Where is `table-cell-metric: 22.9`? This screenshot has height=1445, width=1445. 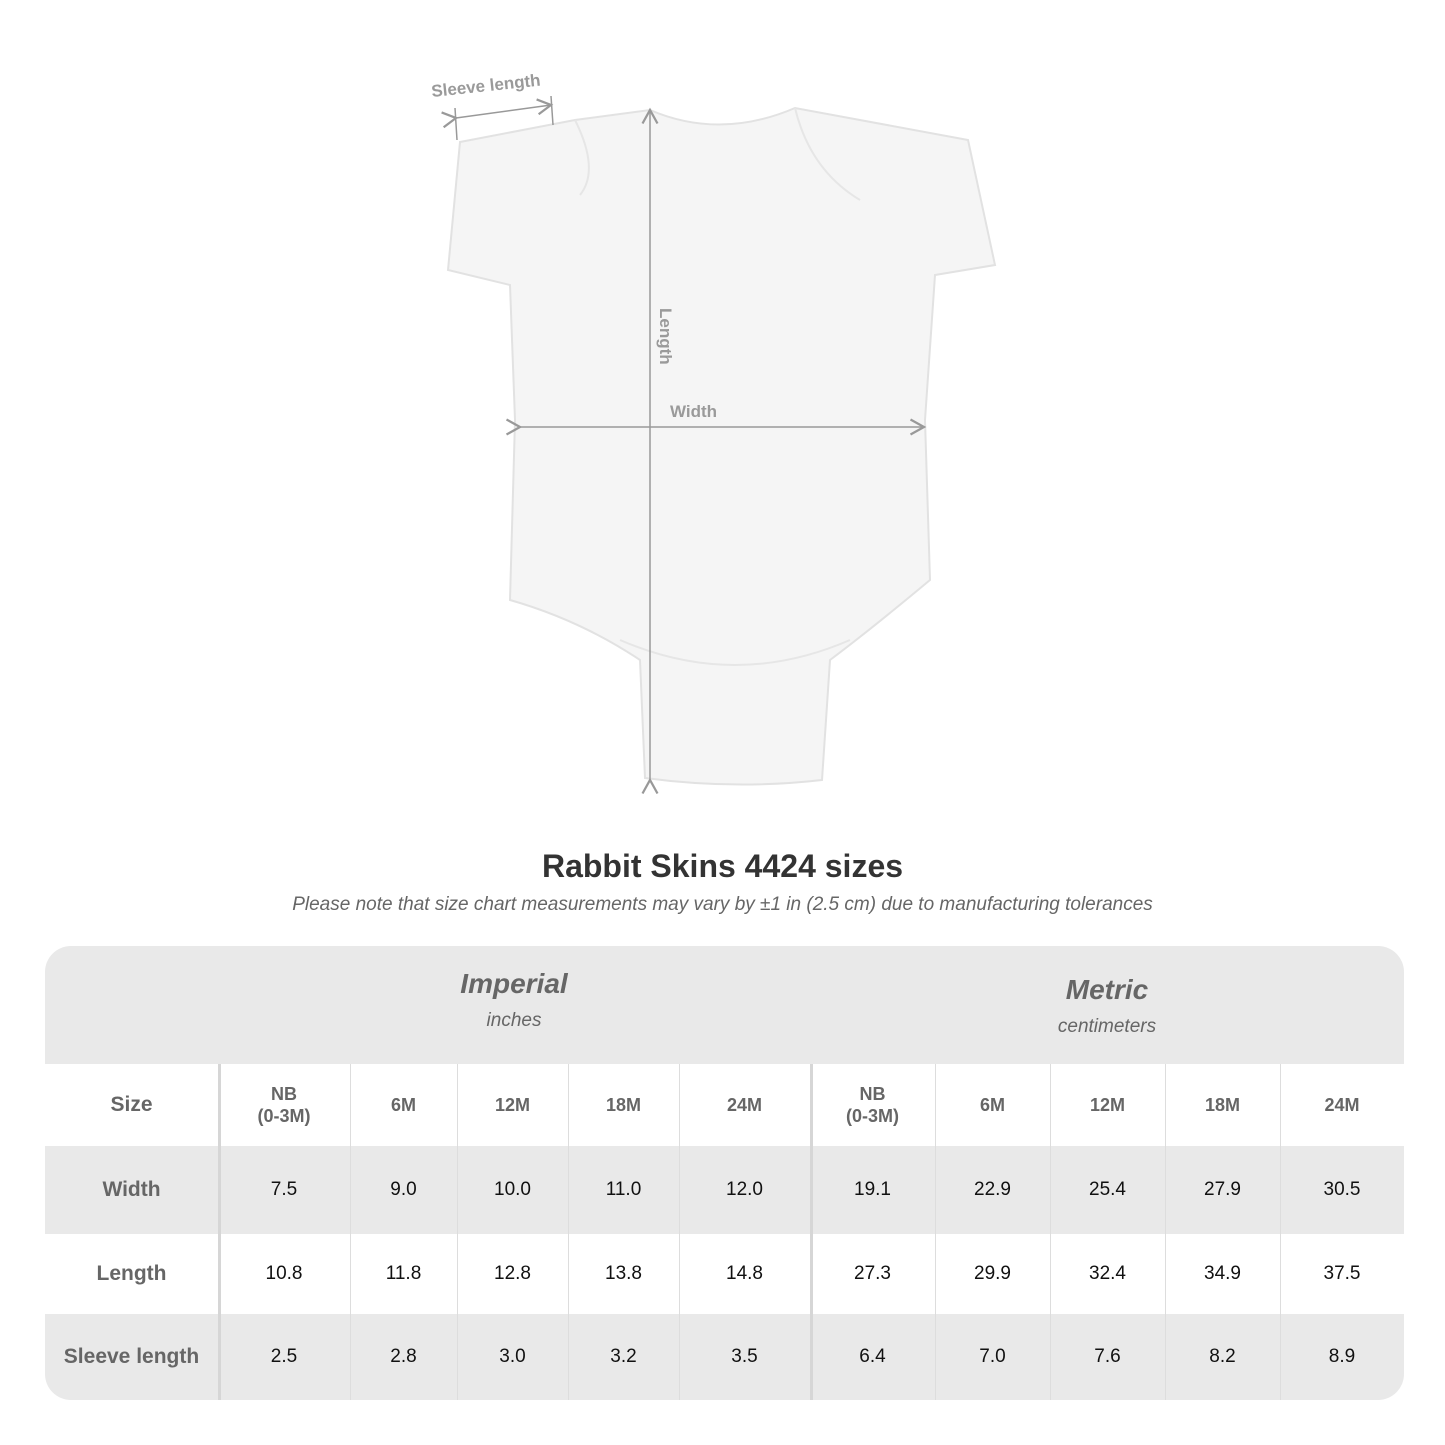
table-cell-metric: 22.9 is located at coordinates (992, 1189).